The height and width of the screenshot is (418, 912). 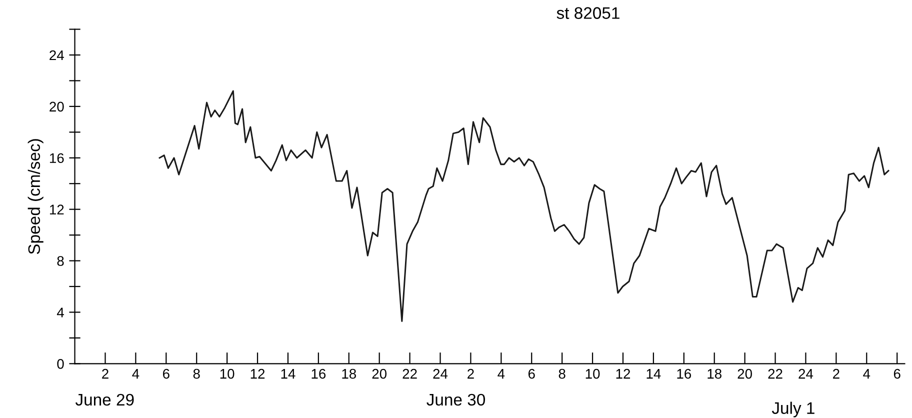 What do you see at coordinates (57, 55) in the screenshot?
I see `y-tick-label: 24` at bounding box center [57, 55].